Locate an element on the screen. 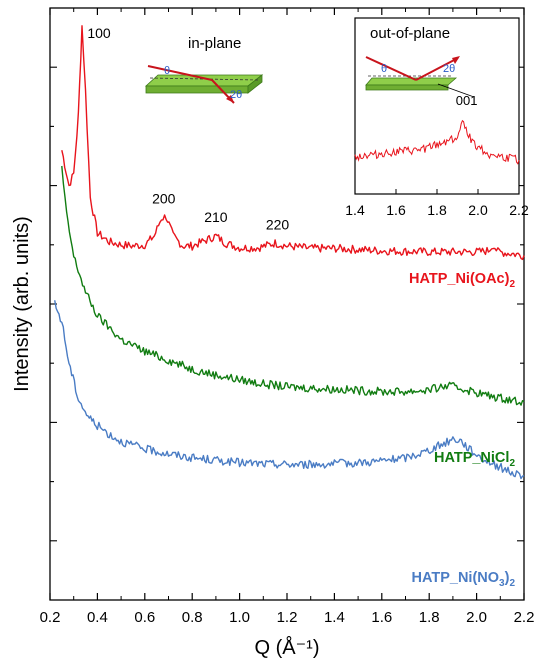 This screenshot has height=670, width=540. inset-incident-beam is located at coordinates (391, 68).